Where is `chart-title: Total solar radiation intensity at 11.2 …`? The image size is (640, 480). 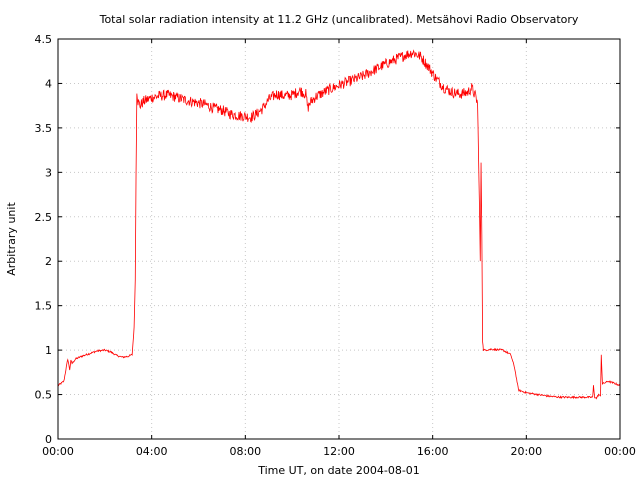
chart-title: Total solar radiation intensity at 11.2 … is located at coordinates (339, 19).